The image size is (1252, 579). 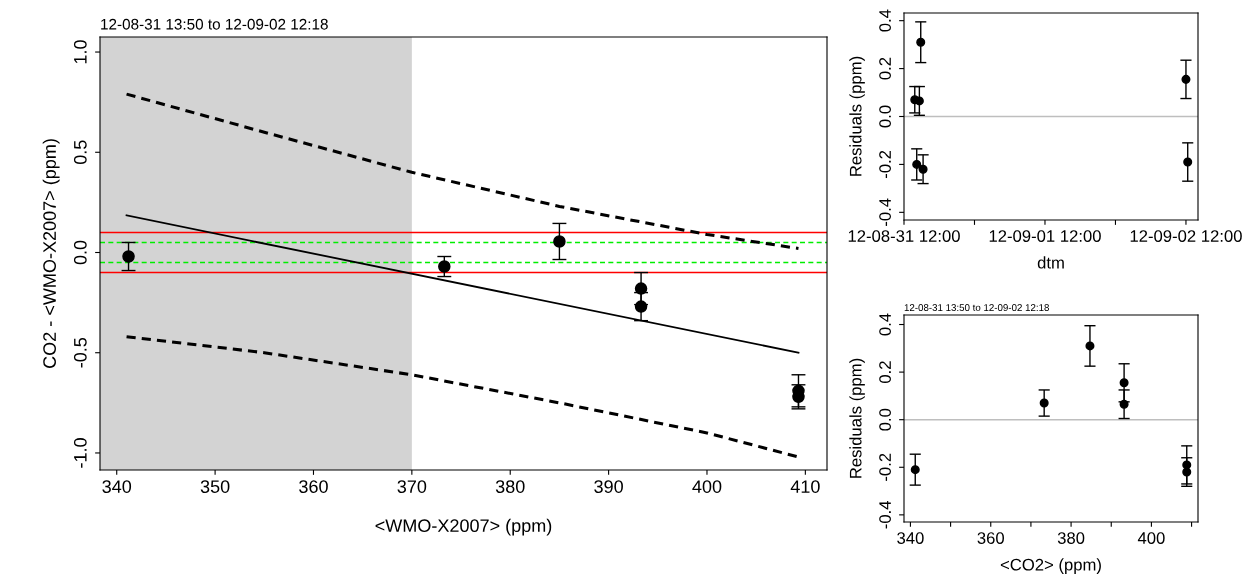 I want to click on x-axis-title: <WMO-X2007> (ppm), so click(x=463, y=527).